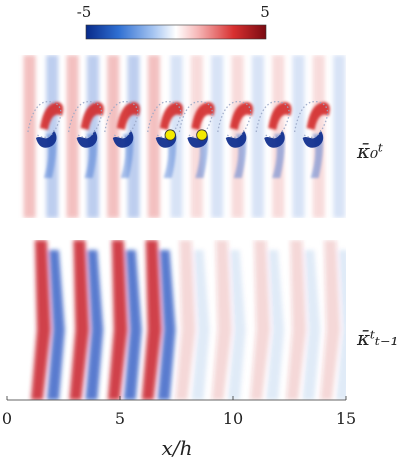 The image size is (402, 466). I want to click on panel-label-bottom: κ̄ᵗₜ₋₁, so click(377, 338).